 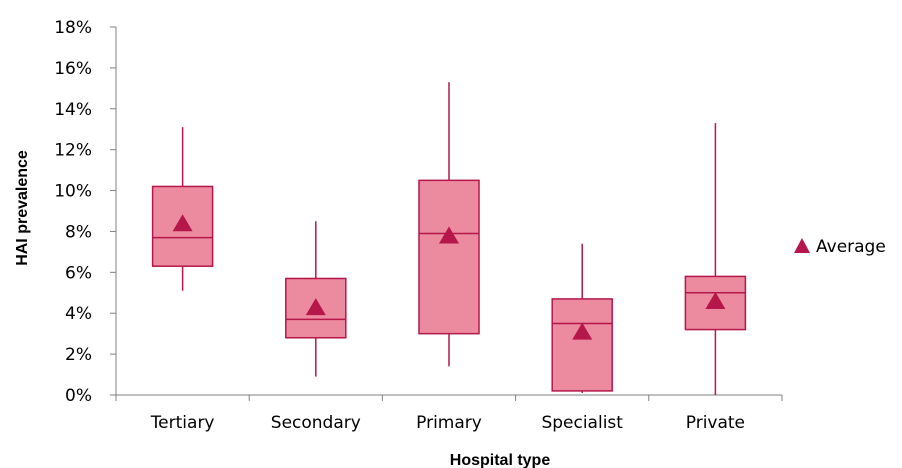 What do you see at coordinates (182, 209) in the screenshot?
I see `box-tertiary` at bounding box center [182, 209].